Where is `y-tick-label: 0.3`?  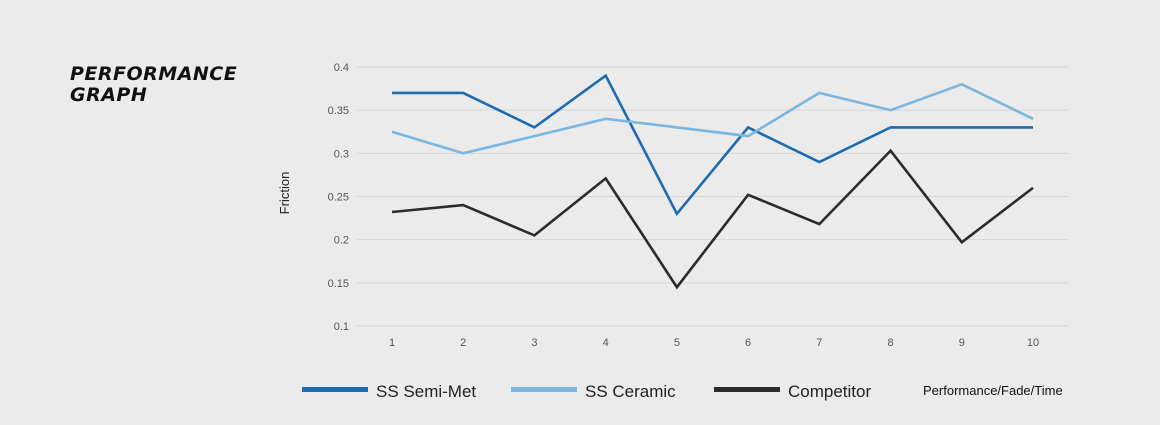 y-tick-label: 0.3 is located at coordinates (341, 154).